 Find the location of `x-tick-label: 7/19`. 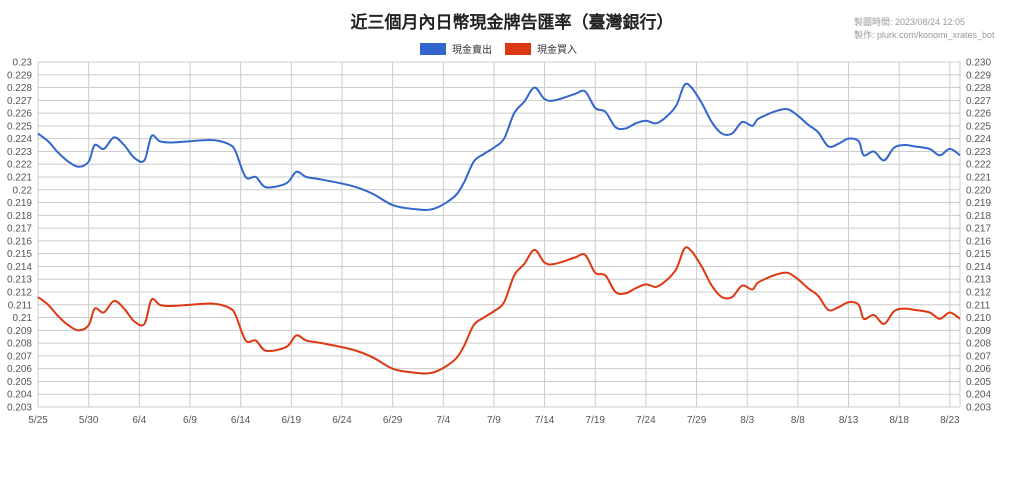

x-tick-label: 7/19 is located at coordinates (596, 420).